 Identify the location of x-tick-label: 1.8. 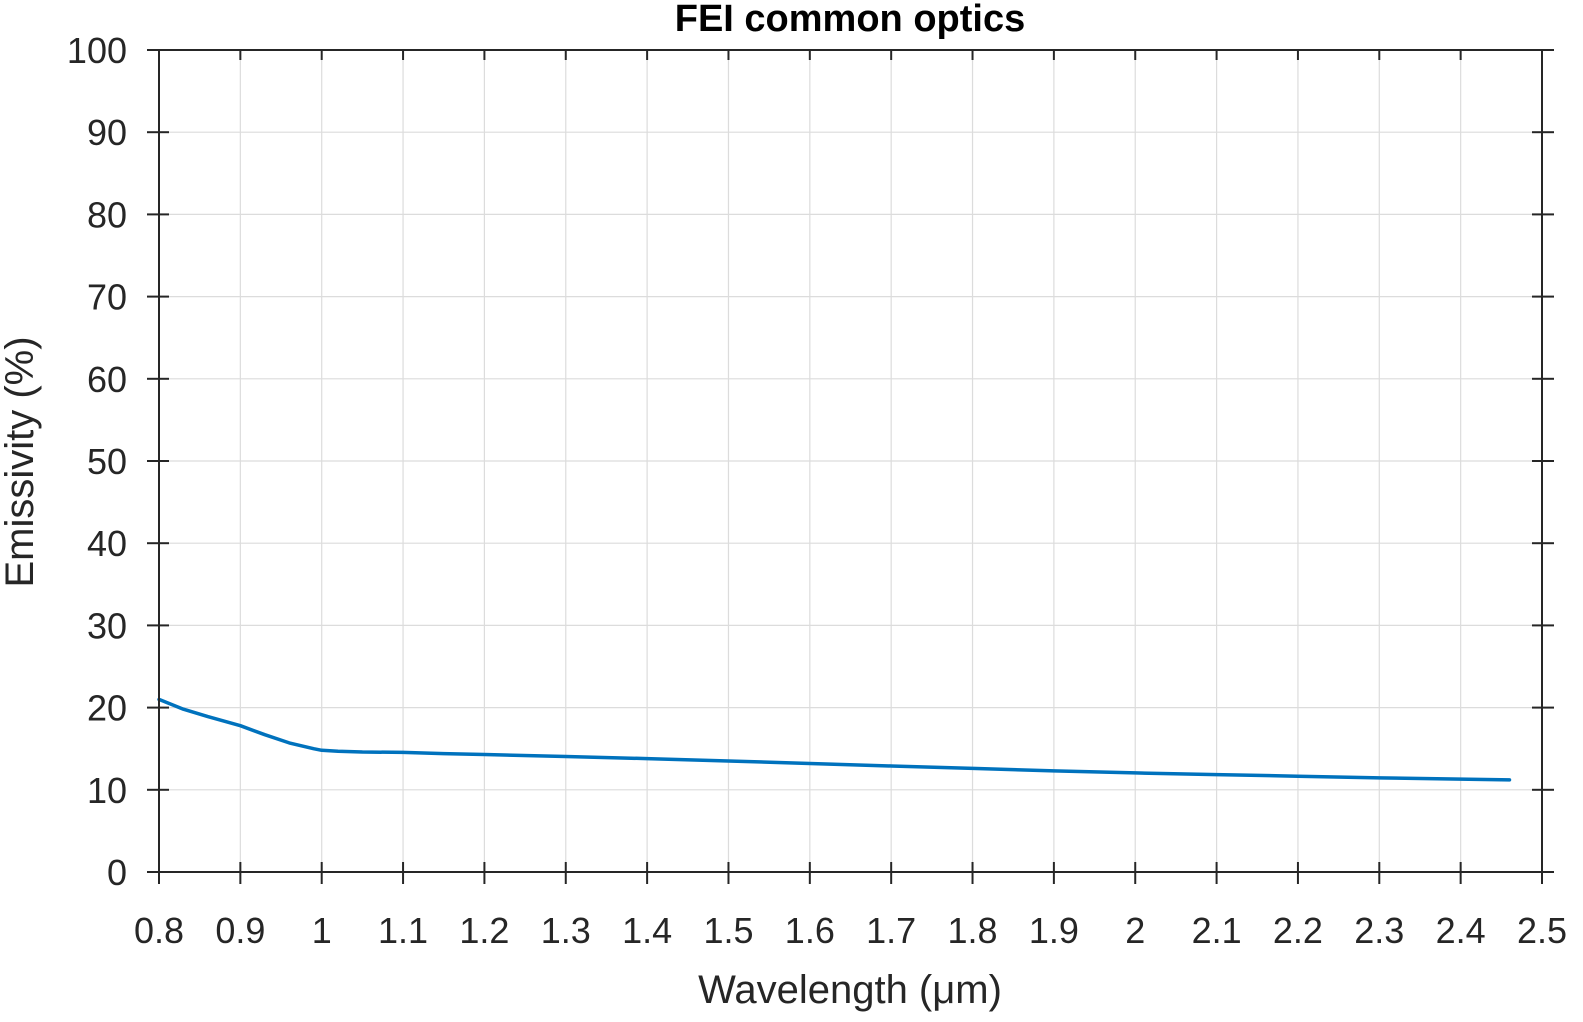
(973, 930).